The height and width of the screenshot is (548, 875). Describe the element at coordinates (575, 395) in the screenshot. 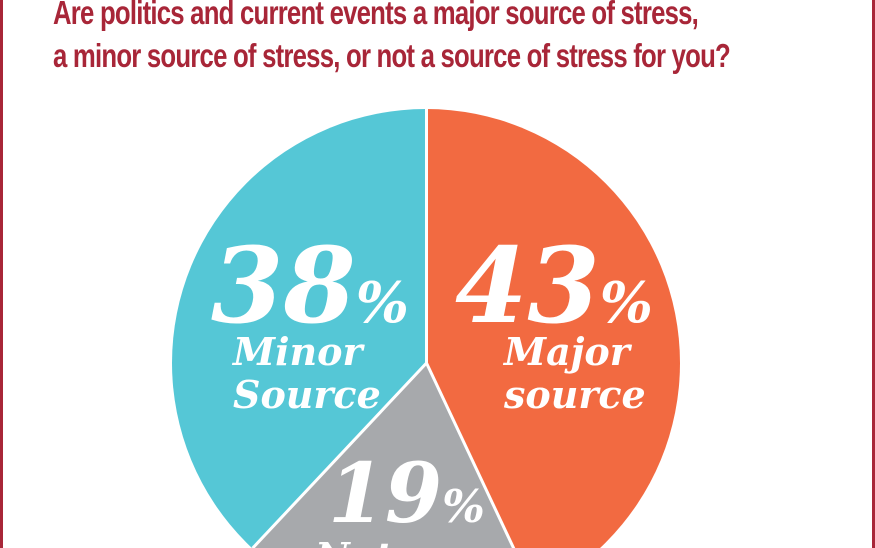

I see `slice-label-line-2: source` at that location.